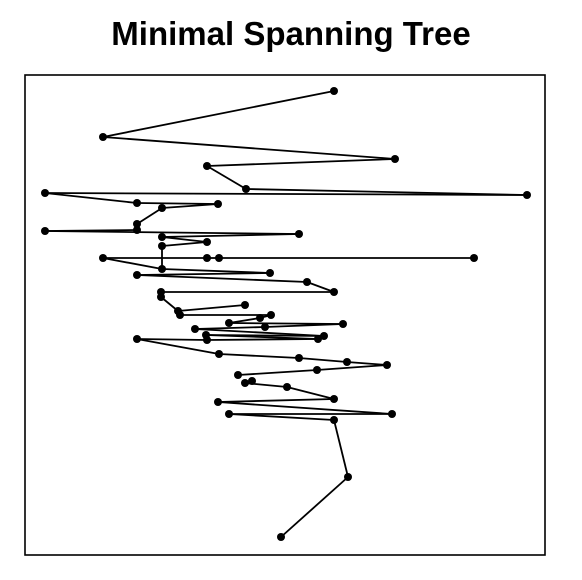 Image resolution: width=582 pixels, height=580 pixels. Describe the element at coordinates (291, 33) in the screenshot. I see `chart-title: Minimal Spanning Tree` at that location.